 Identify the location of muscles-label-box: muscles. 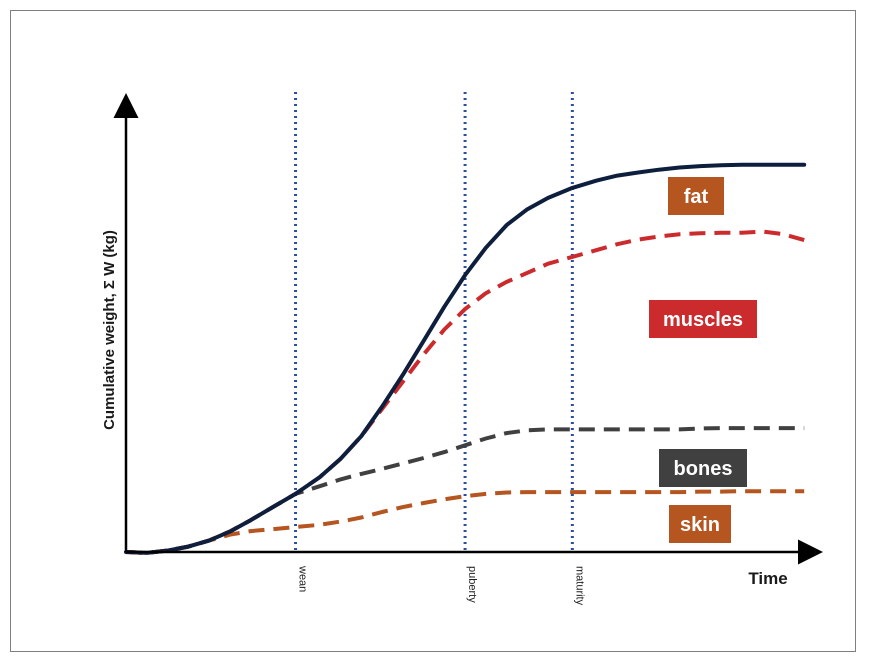
(703, 319).